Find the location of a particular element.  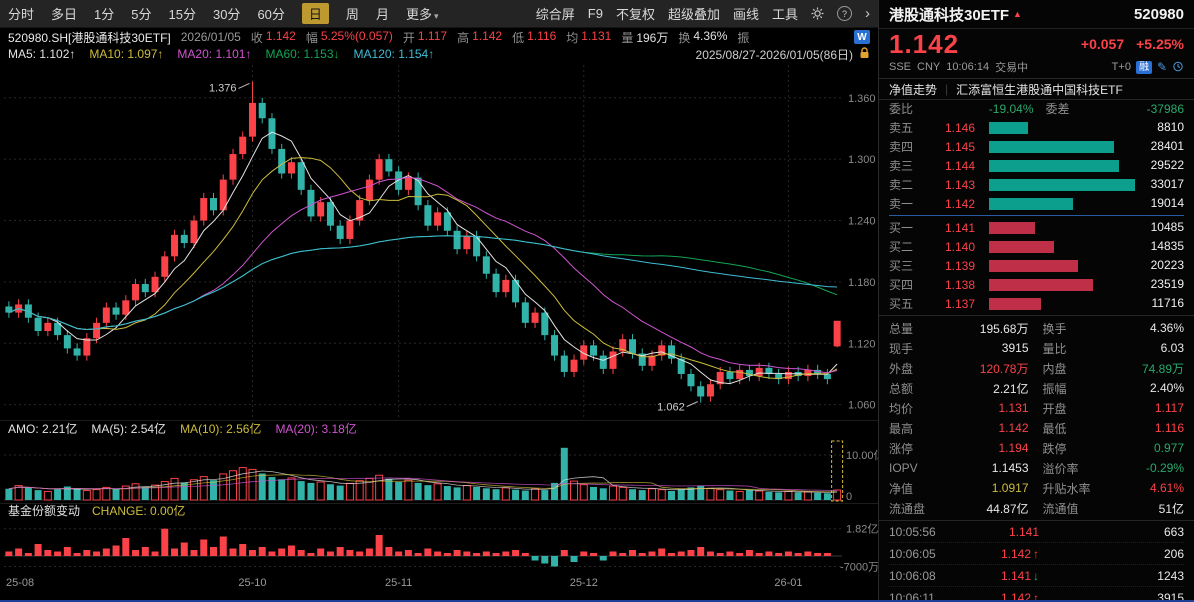

order-book-row-卖三: 卖三 1.144 29522 is located at coordinates (1036, 165).